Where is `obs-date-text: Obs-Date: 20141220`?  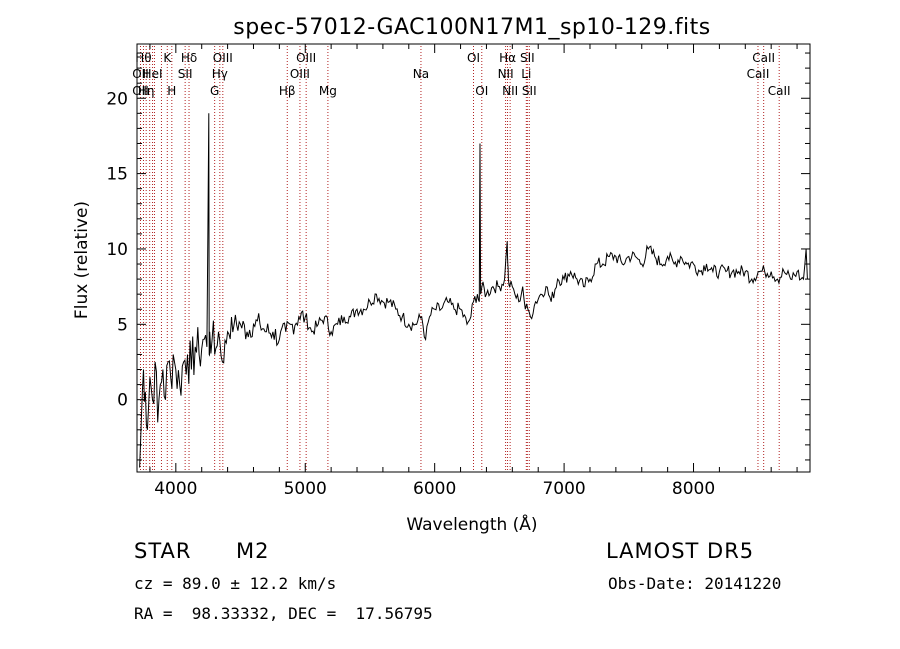
obs-date-text: Obs-Date: 20141220 is located at coordinates (695, 583).